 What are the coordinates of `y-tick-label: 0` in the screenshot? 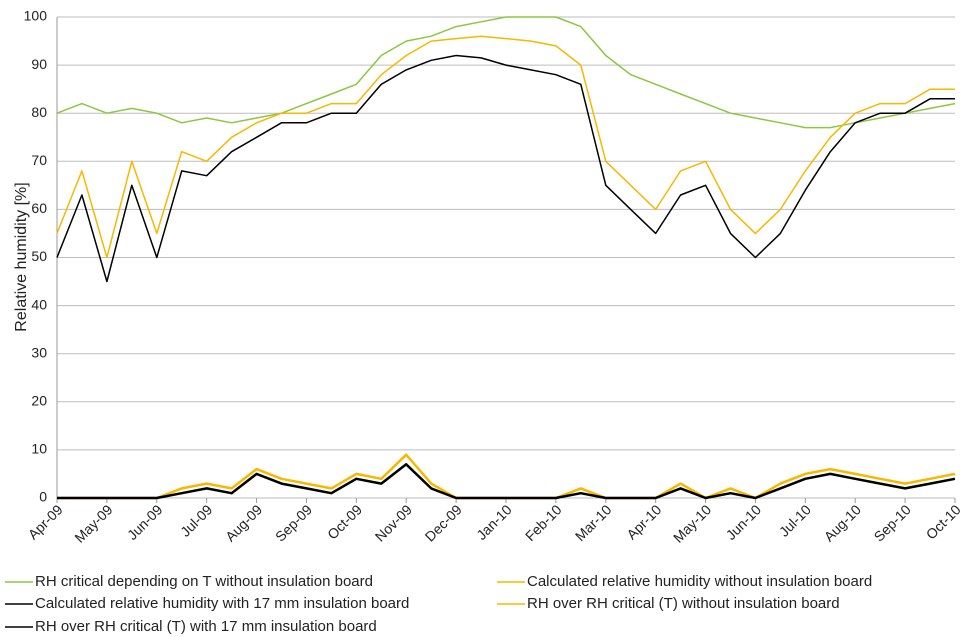 It's located at (43, 497).